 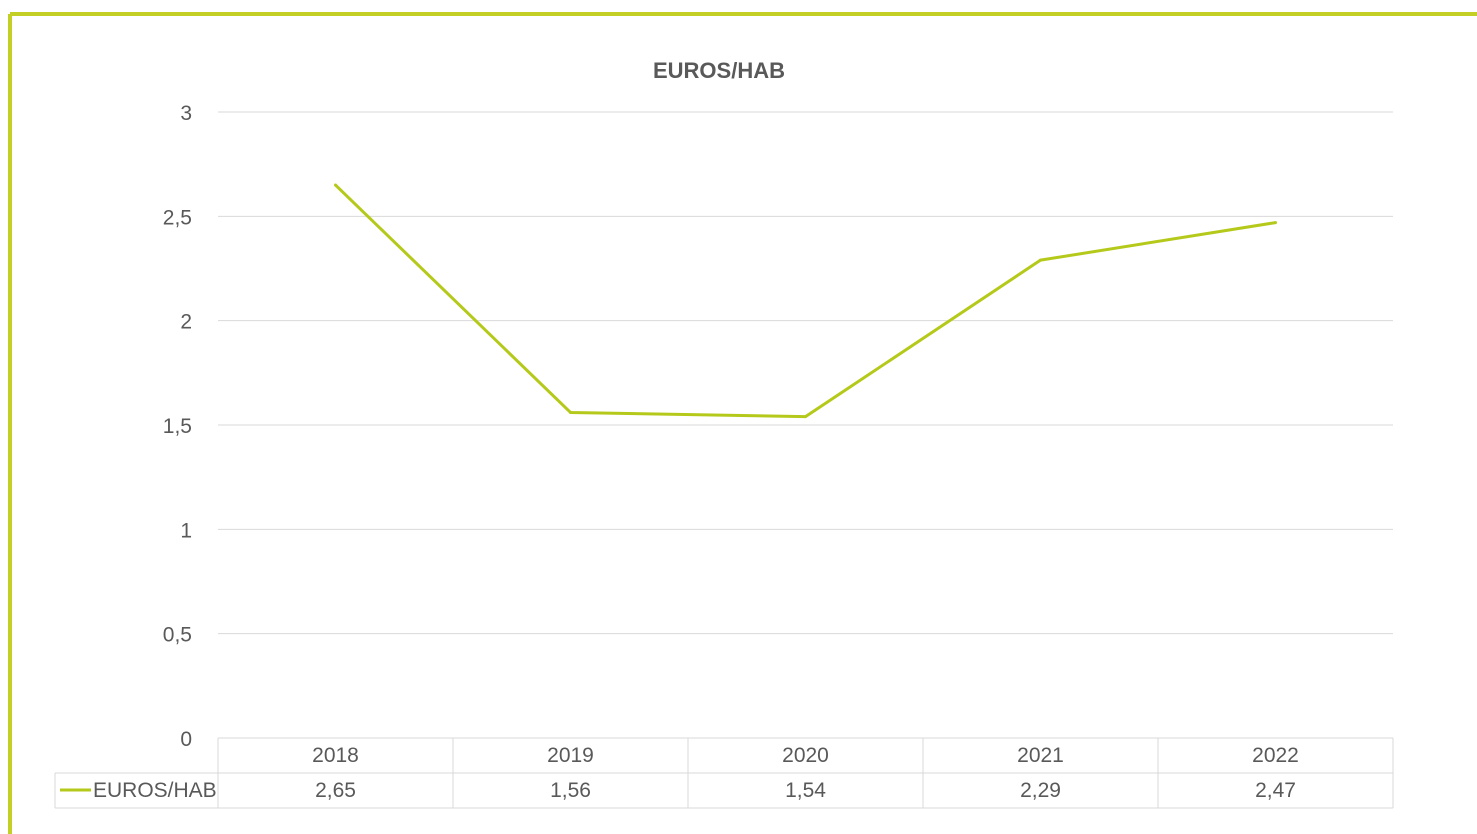 What do you see at coordinates (177, 217) in the screenshot?
I see `y-tick-label: 2,5` at bounding box center [177, 217].